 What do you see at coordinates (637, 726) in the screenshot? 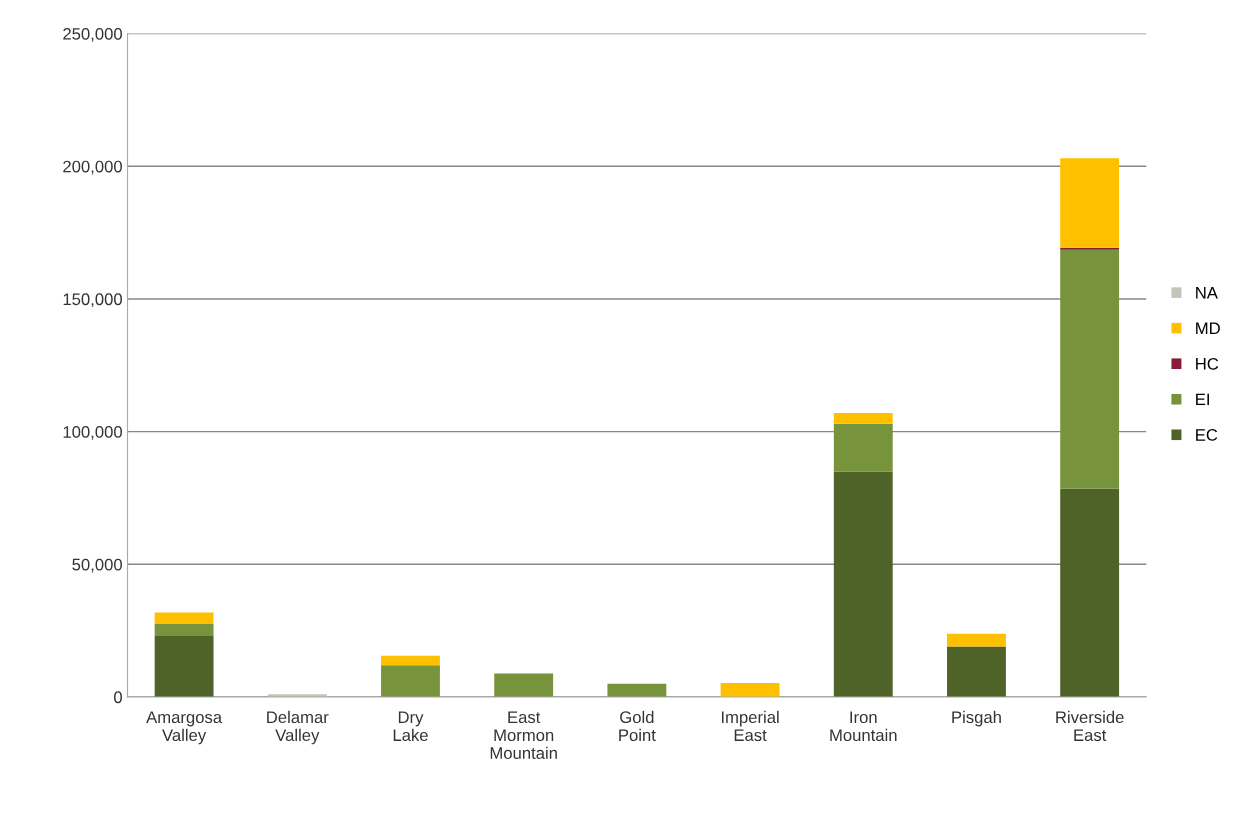
I see `x-tick-label: Gold Point` at bounding box center [637, 726].